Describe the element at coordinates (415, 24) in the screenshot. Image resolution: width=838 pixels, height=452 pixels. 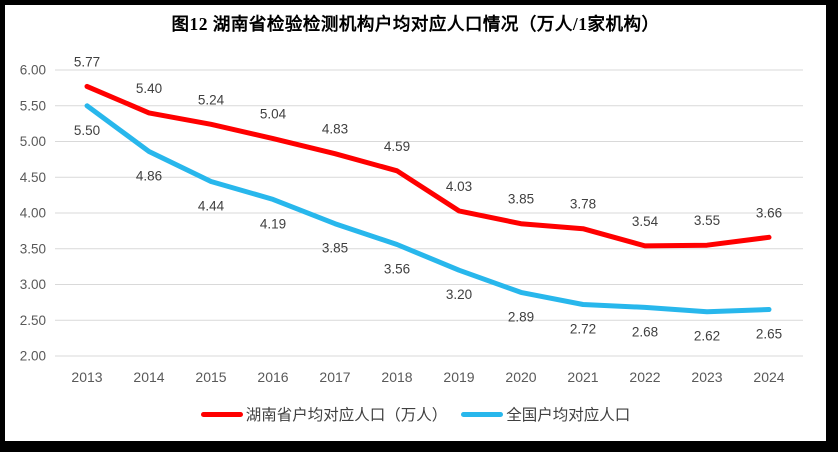
I see `chart-title: 图12 湖南省检验检测机构户均对应人口情况（万人/1家机构）` at that location.